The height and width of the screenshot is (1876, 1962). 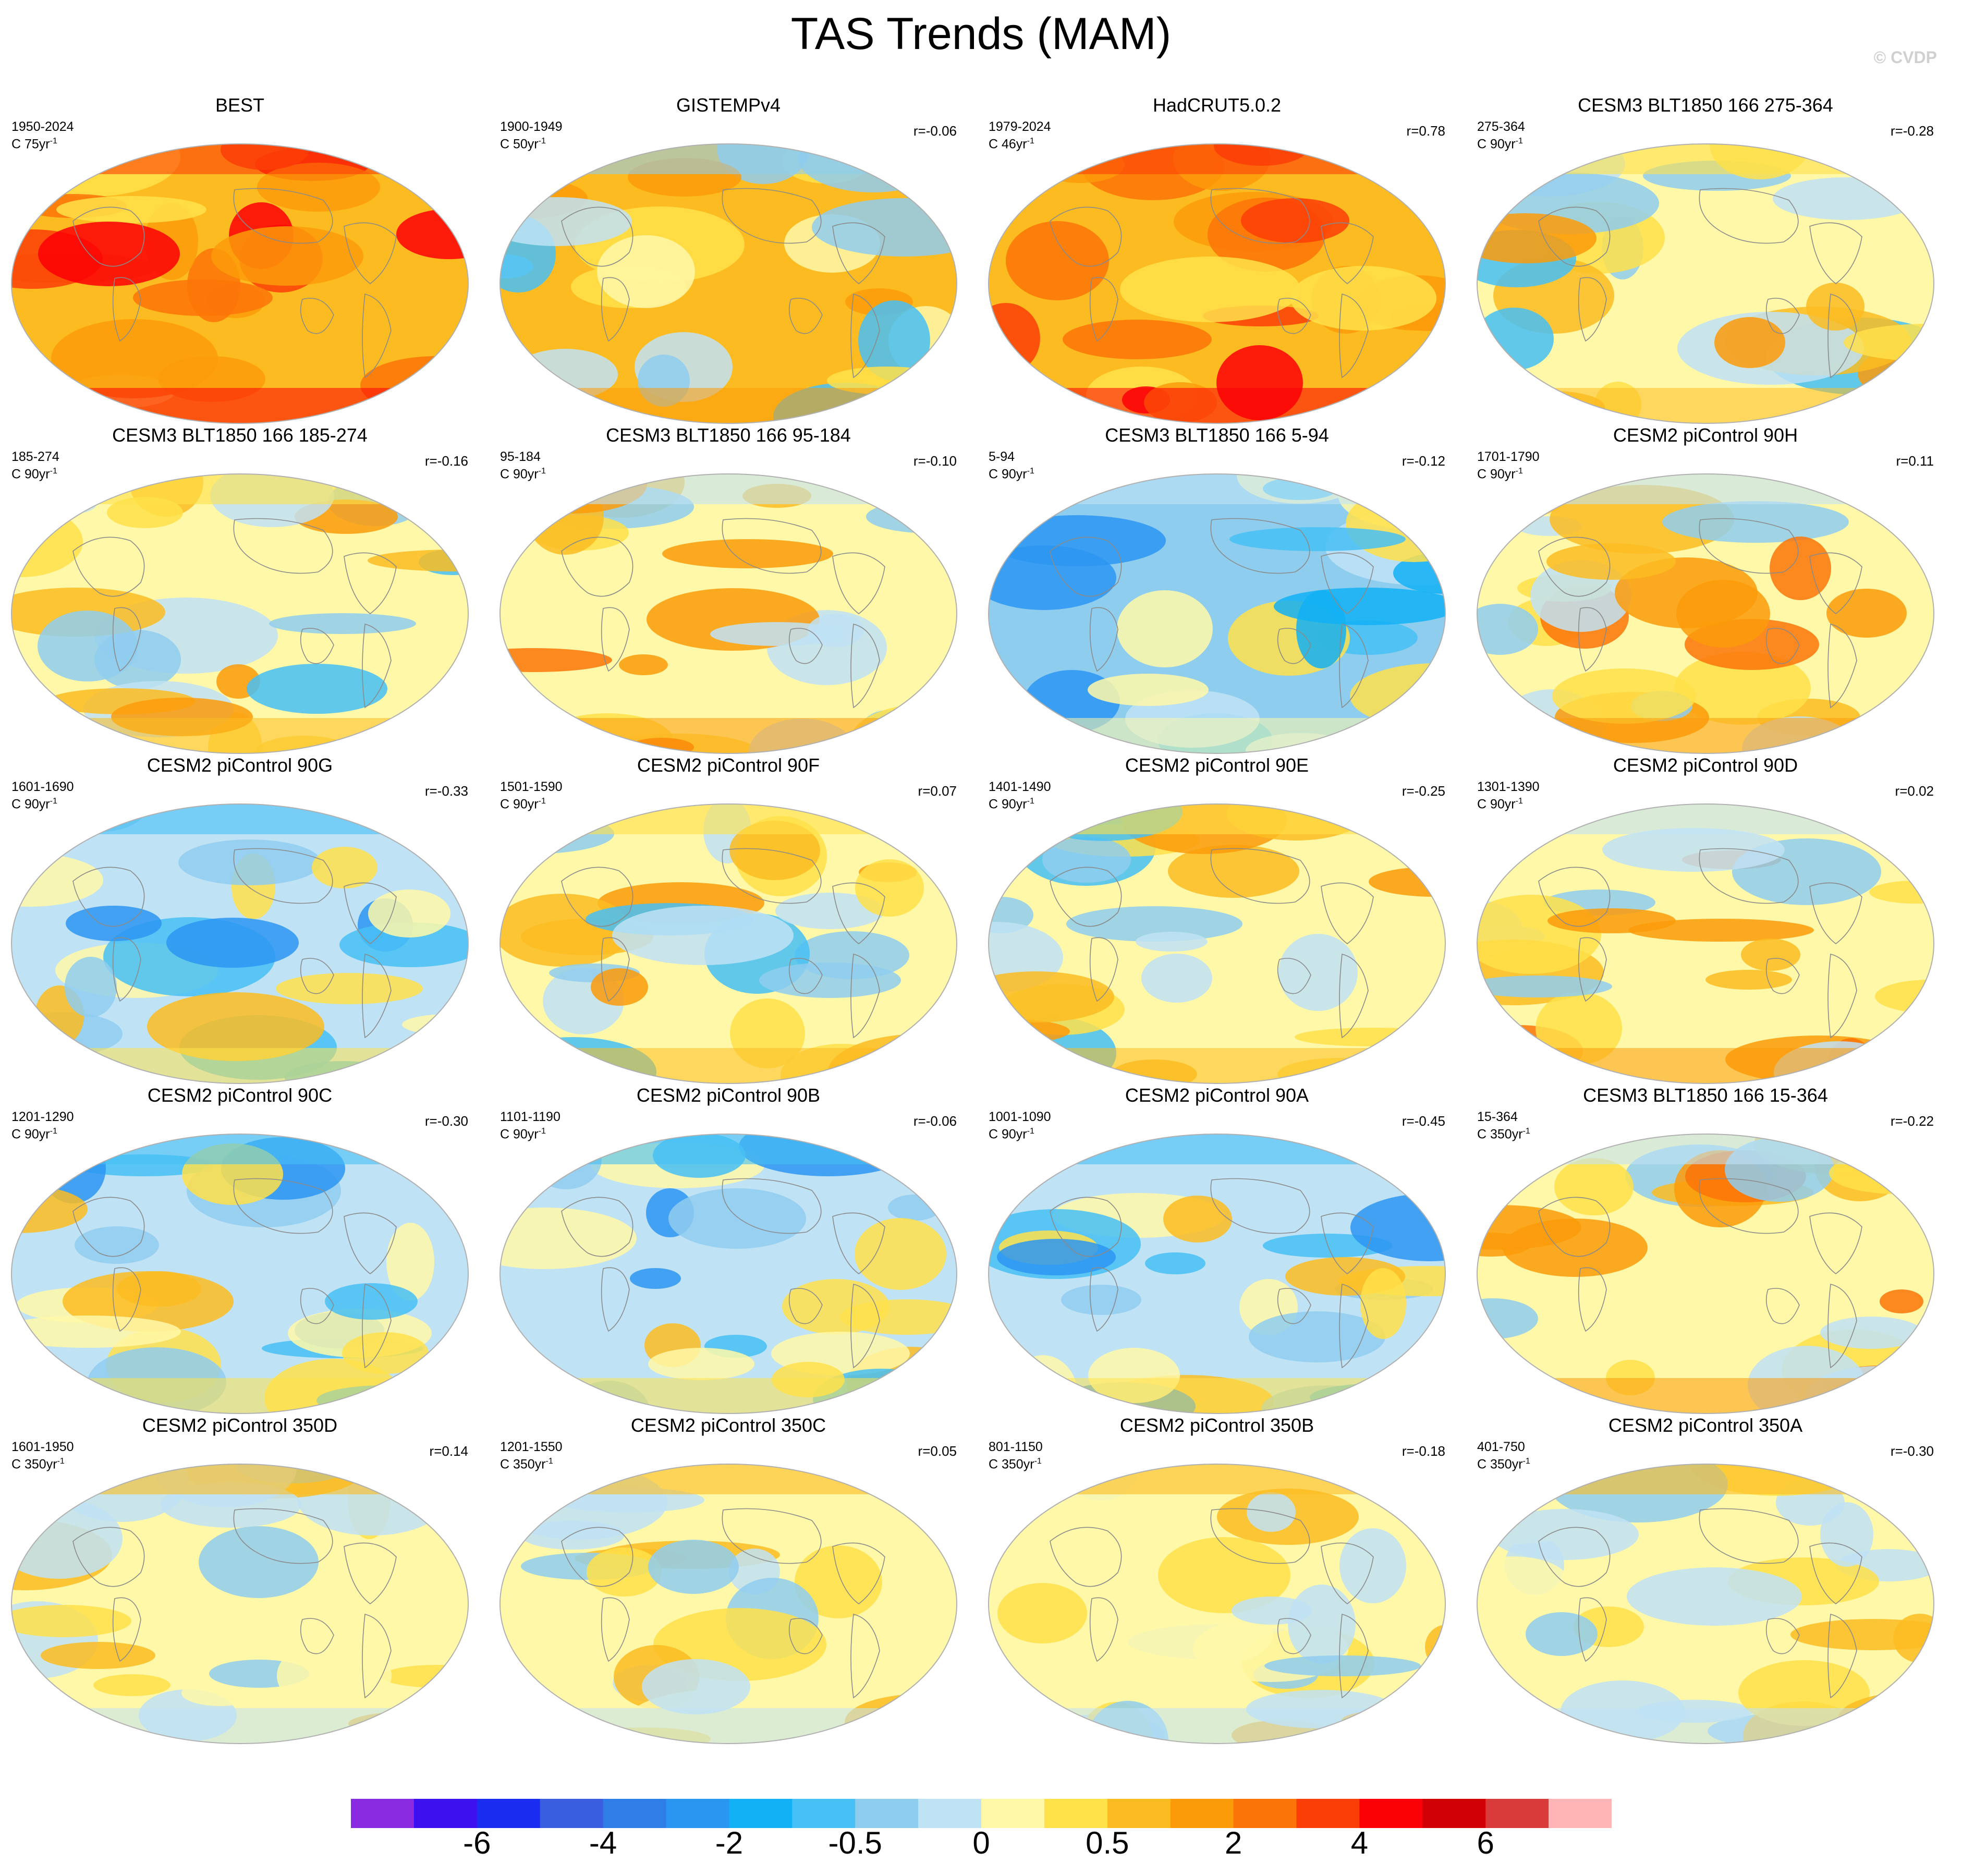 What do you see at coordinates (43, 1447) in the screenshot?
I see `panel-period: 1601-1950` at bounding box center [43, 1447].